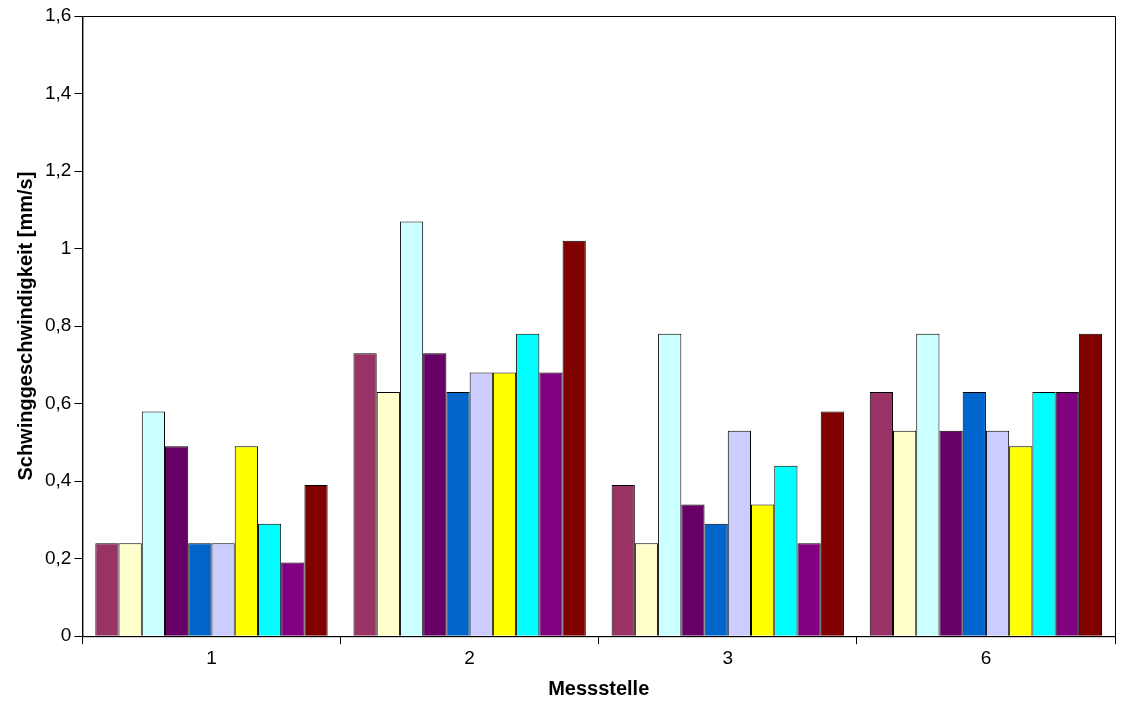 This screenshot has width=1127, height=713. Describe the element at coordinates (986, 657) in the screenshot. I see `x-tick-label: 6` at that location.